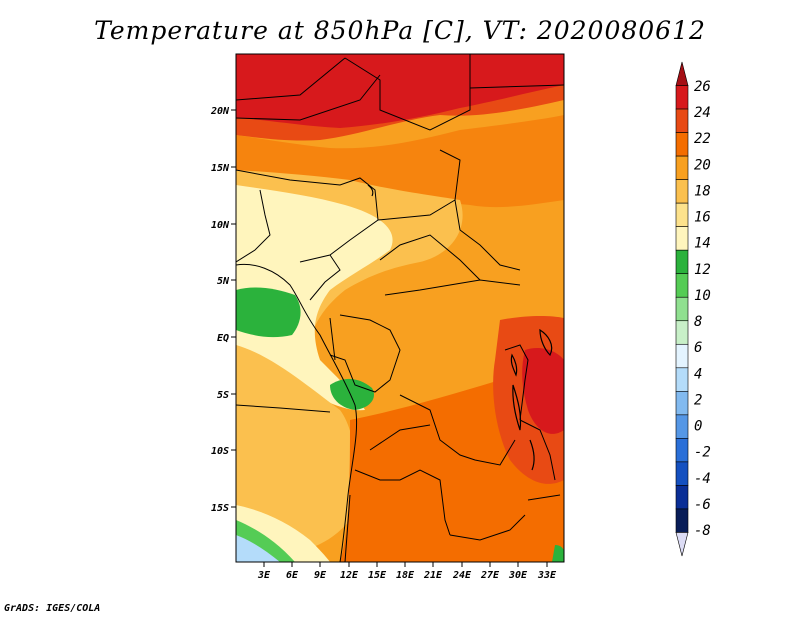 The width and height of the screenshot is (800, 618). What do you see at coordinates (698, 322) in the screenshot?
I see `colorbar-label: 8` at bounding box center [698, 322].